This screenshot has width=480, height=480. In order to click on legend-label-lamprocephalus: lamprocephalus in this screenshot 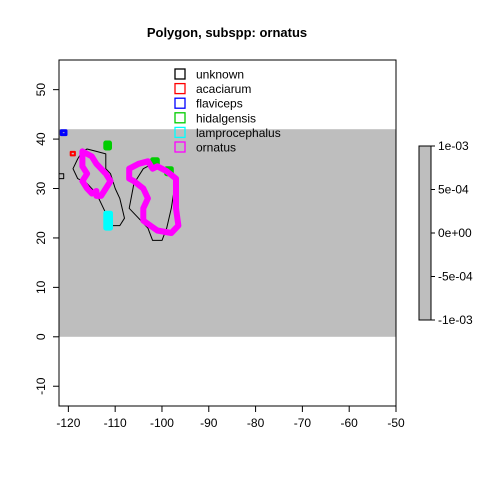, I will do `click(238, 133)`.